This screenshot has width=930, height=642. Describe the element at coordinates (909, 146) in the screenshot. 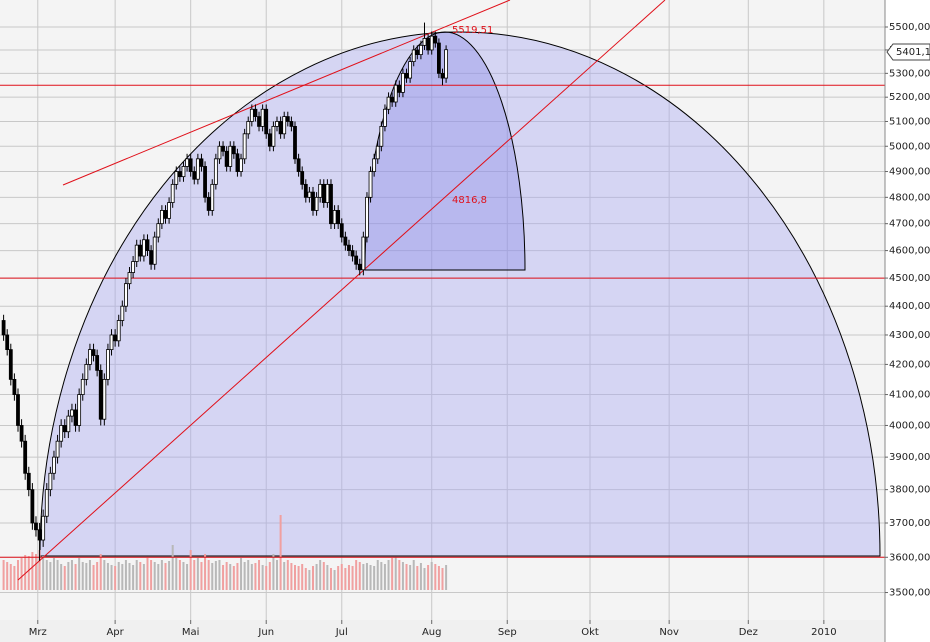

I see `y-tick-label: 5000,00` at that location.